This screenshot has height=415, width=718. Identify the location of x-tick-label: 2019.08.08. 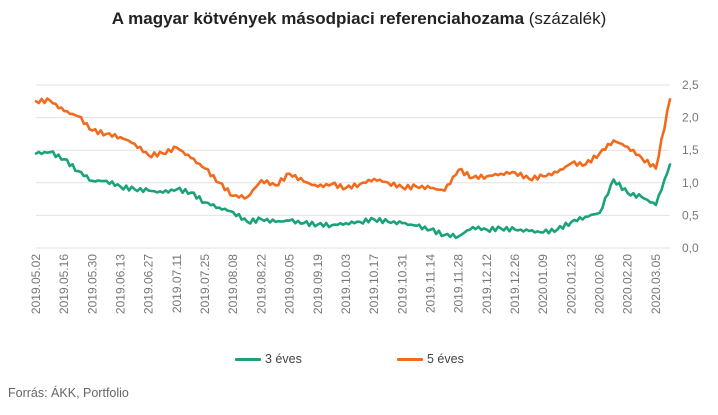
(233, 284).